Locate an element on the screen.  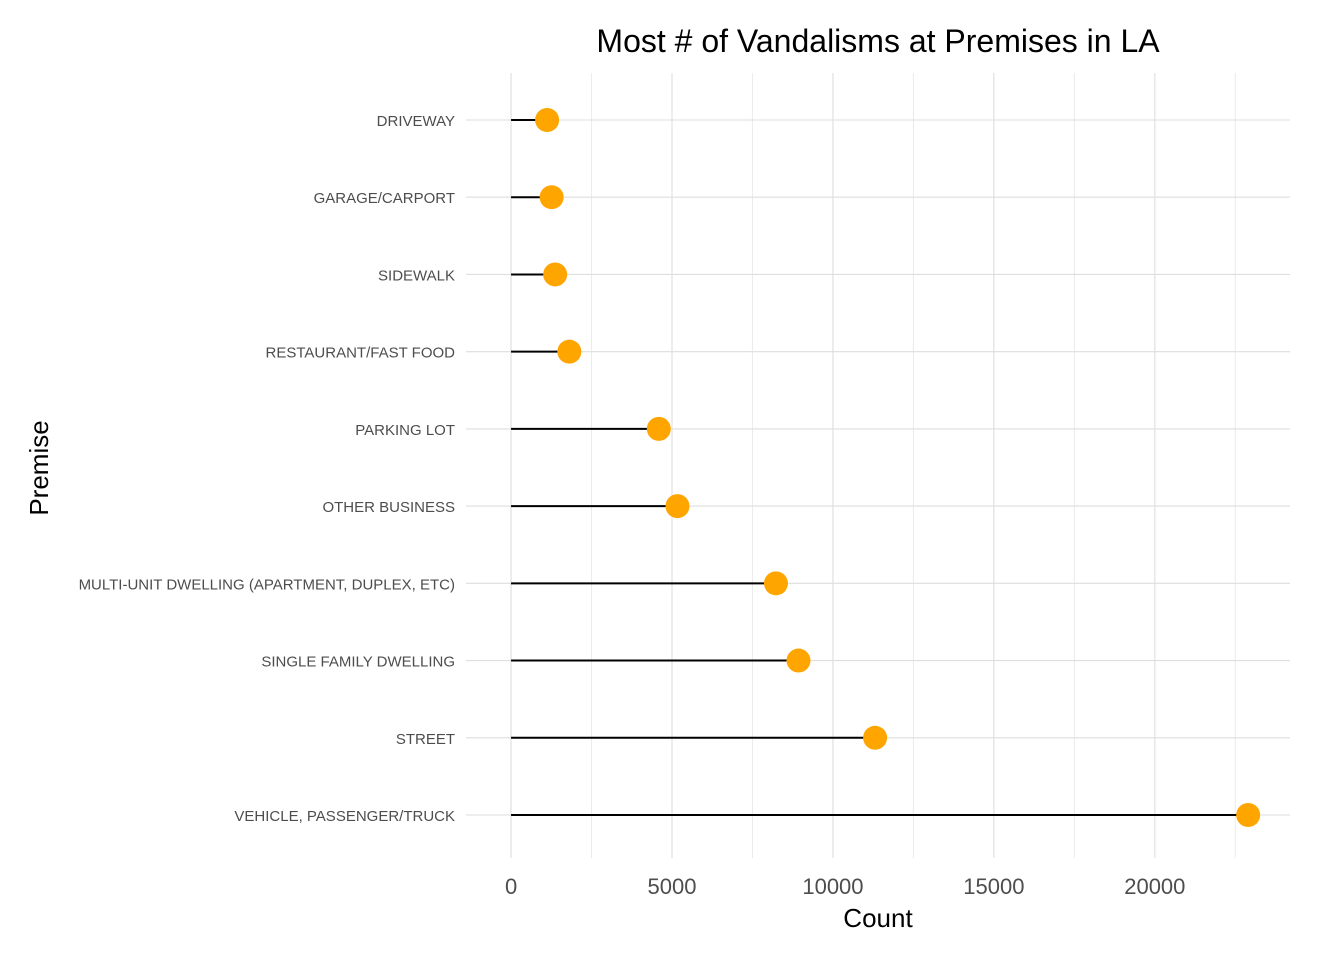
y-tick-label: STREET is located at coordinates (425, 739).